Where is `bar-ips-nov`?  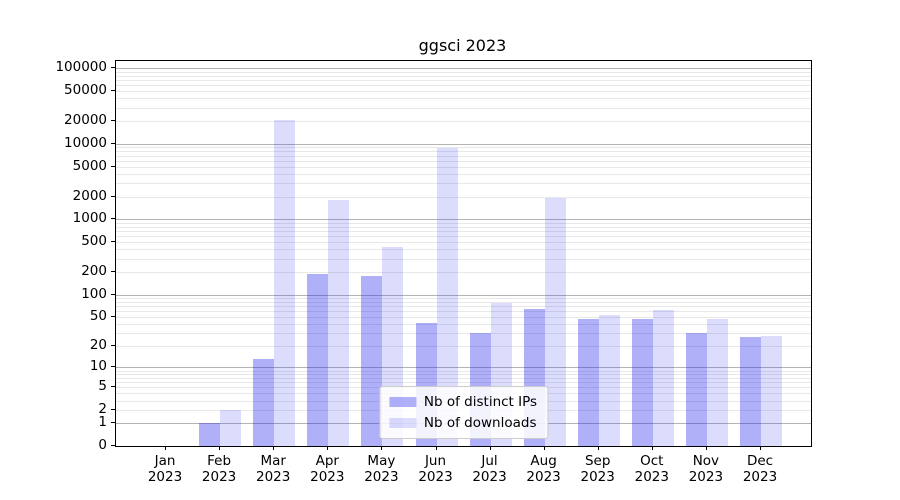 bar-ips-nov is located at coordinates (696, 389).